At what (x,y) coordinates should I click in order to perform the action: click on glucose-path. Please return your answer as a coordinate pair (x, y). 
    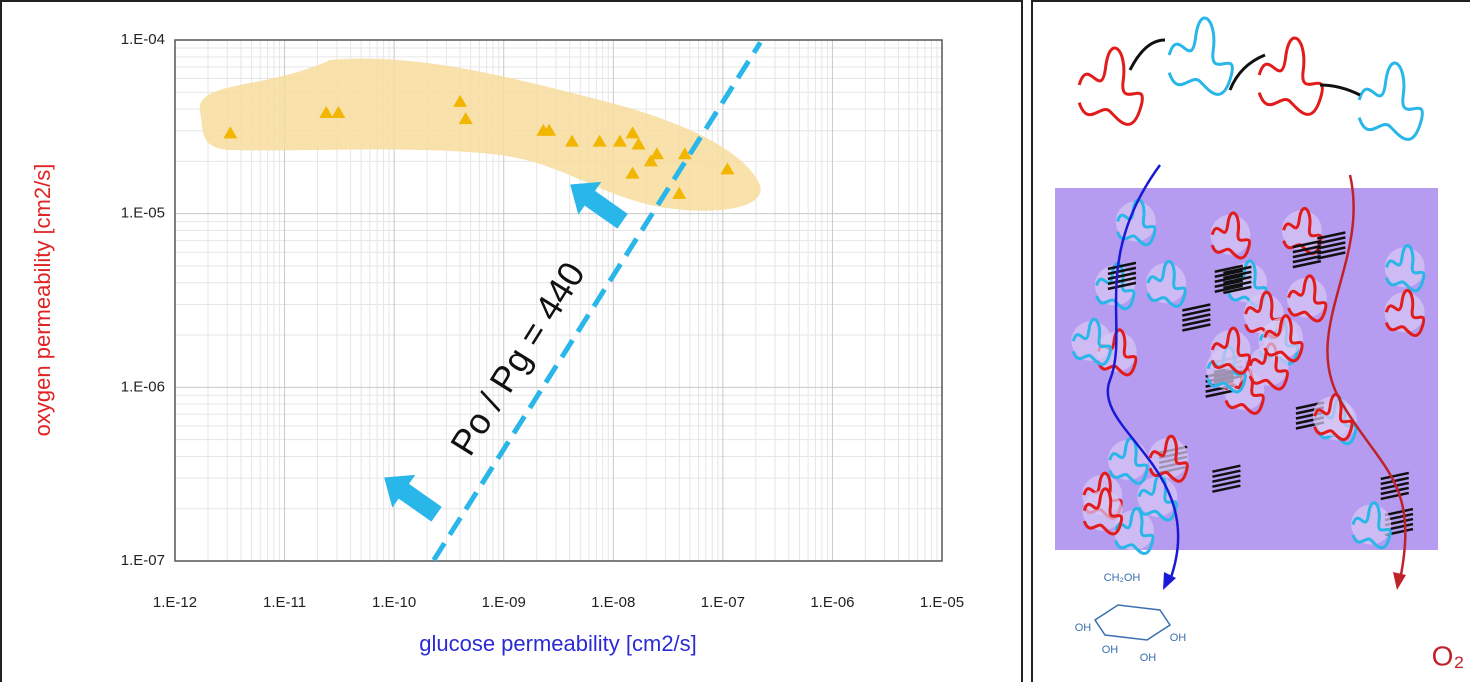
    Looking at the image, I should click on (1143, 372).